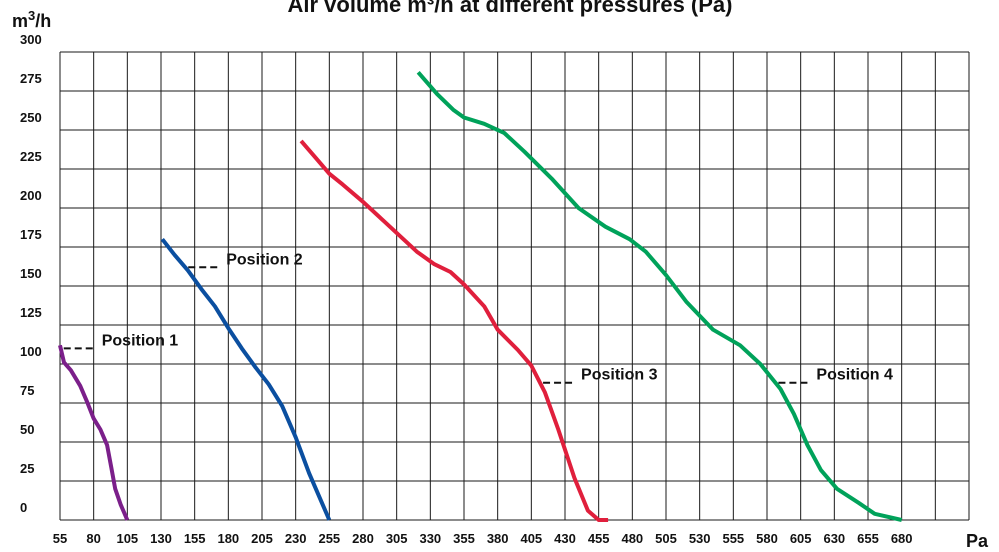 This screenshot has height=552, width=999. What do you see at coordinates (31, 195) in the screenshot?
I see `y-tick-label: 200` at bounding box center [31, 195].